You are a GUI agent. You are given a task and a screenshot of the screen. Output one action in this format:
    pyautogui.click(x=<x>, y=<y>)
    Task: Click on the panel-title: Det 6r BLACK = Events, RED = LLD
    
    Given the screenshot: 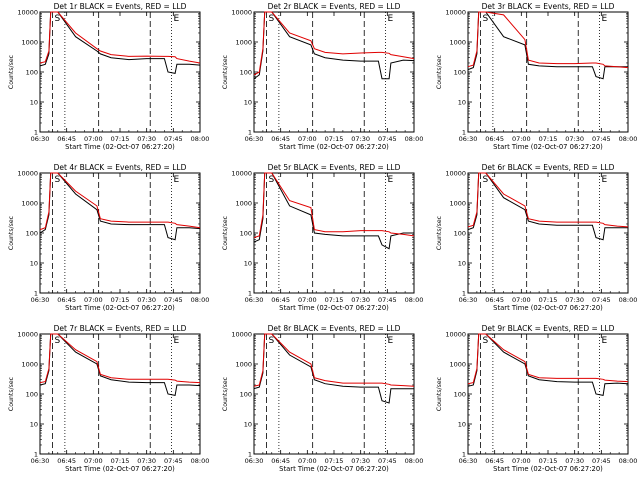 What is the action you would take?
    pyautogui.click(x=548, y=167)
    